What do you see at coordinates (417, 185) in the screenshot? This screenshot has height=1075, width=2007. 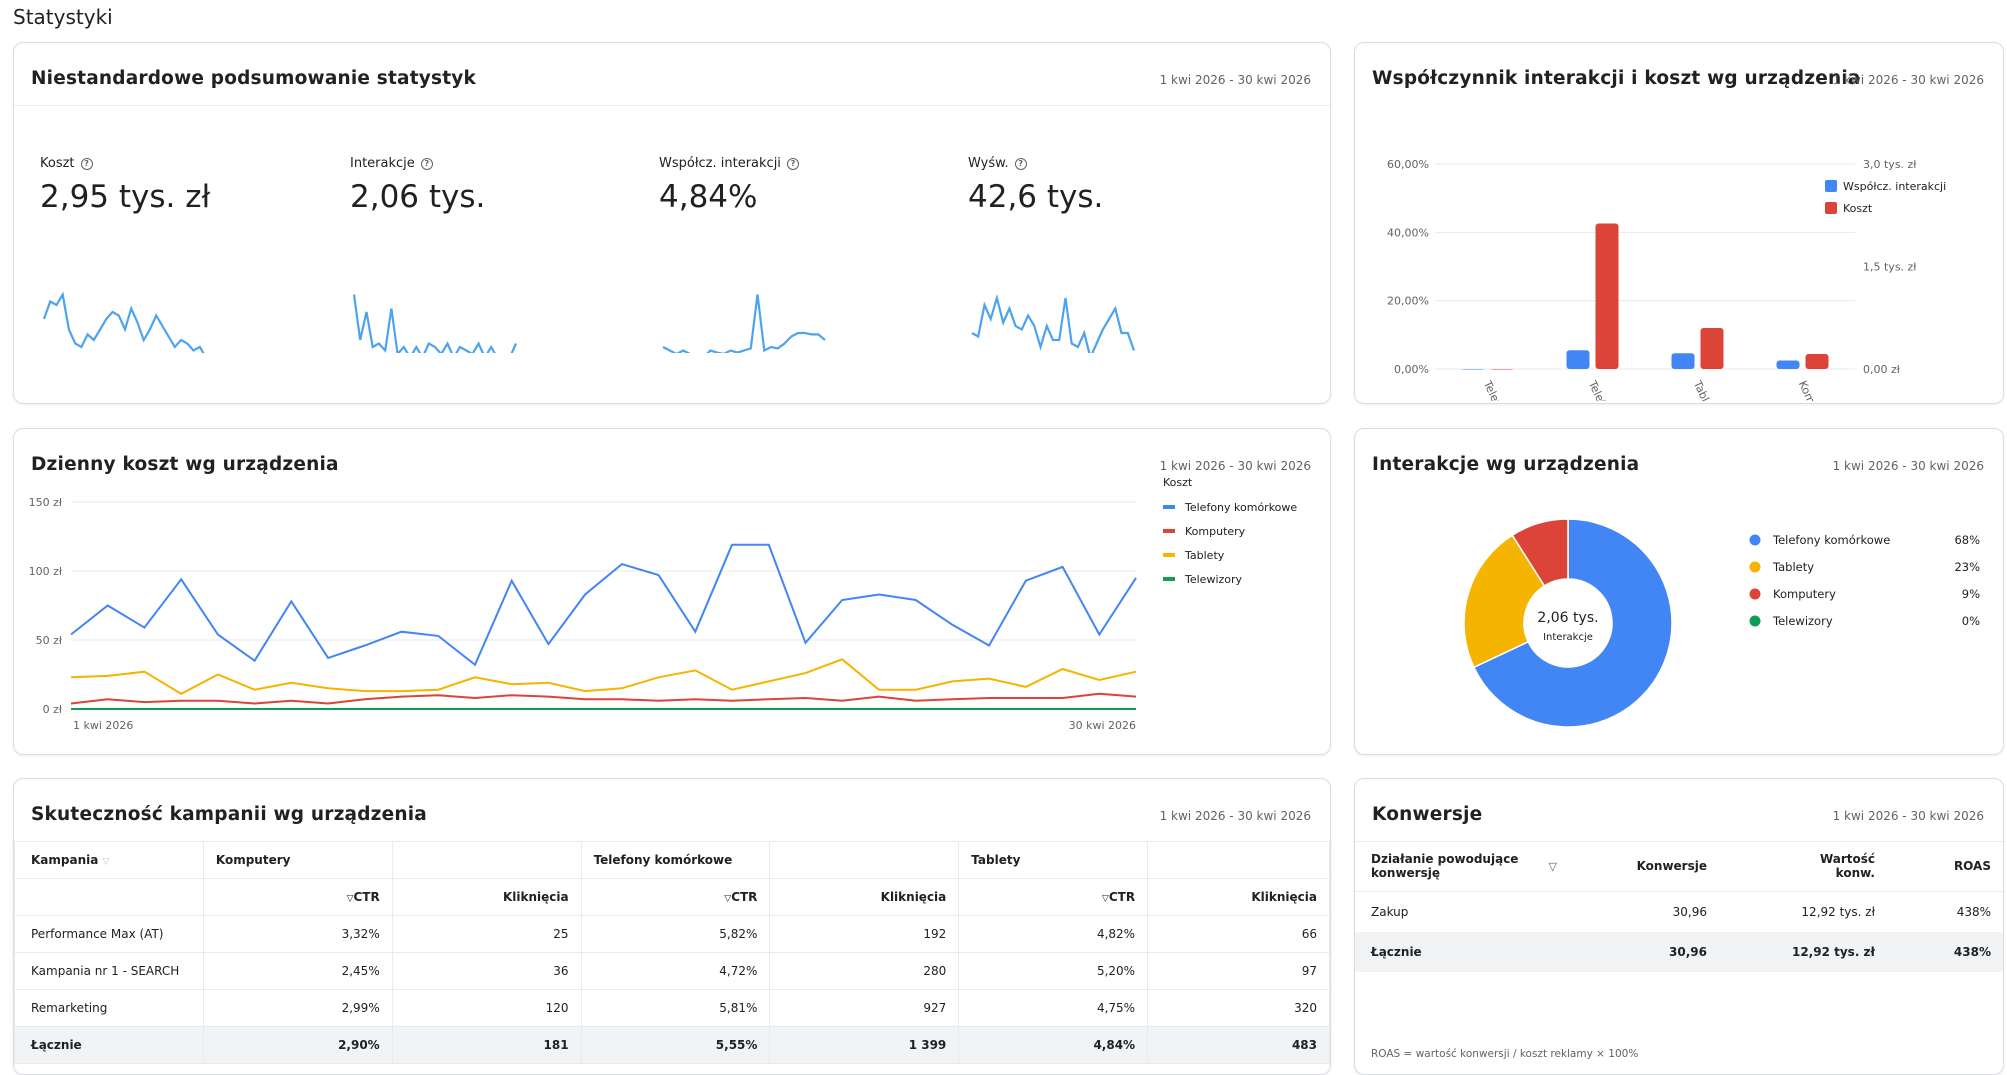 I see `metric-interactions: Interakcje? 2,06 tys.` at bounding box center [417, 185].